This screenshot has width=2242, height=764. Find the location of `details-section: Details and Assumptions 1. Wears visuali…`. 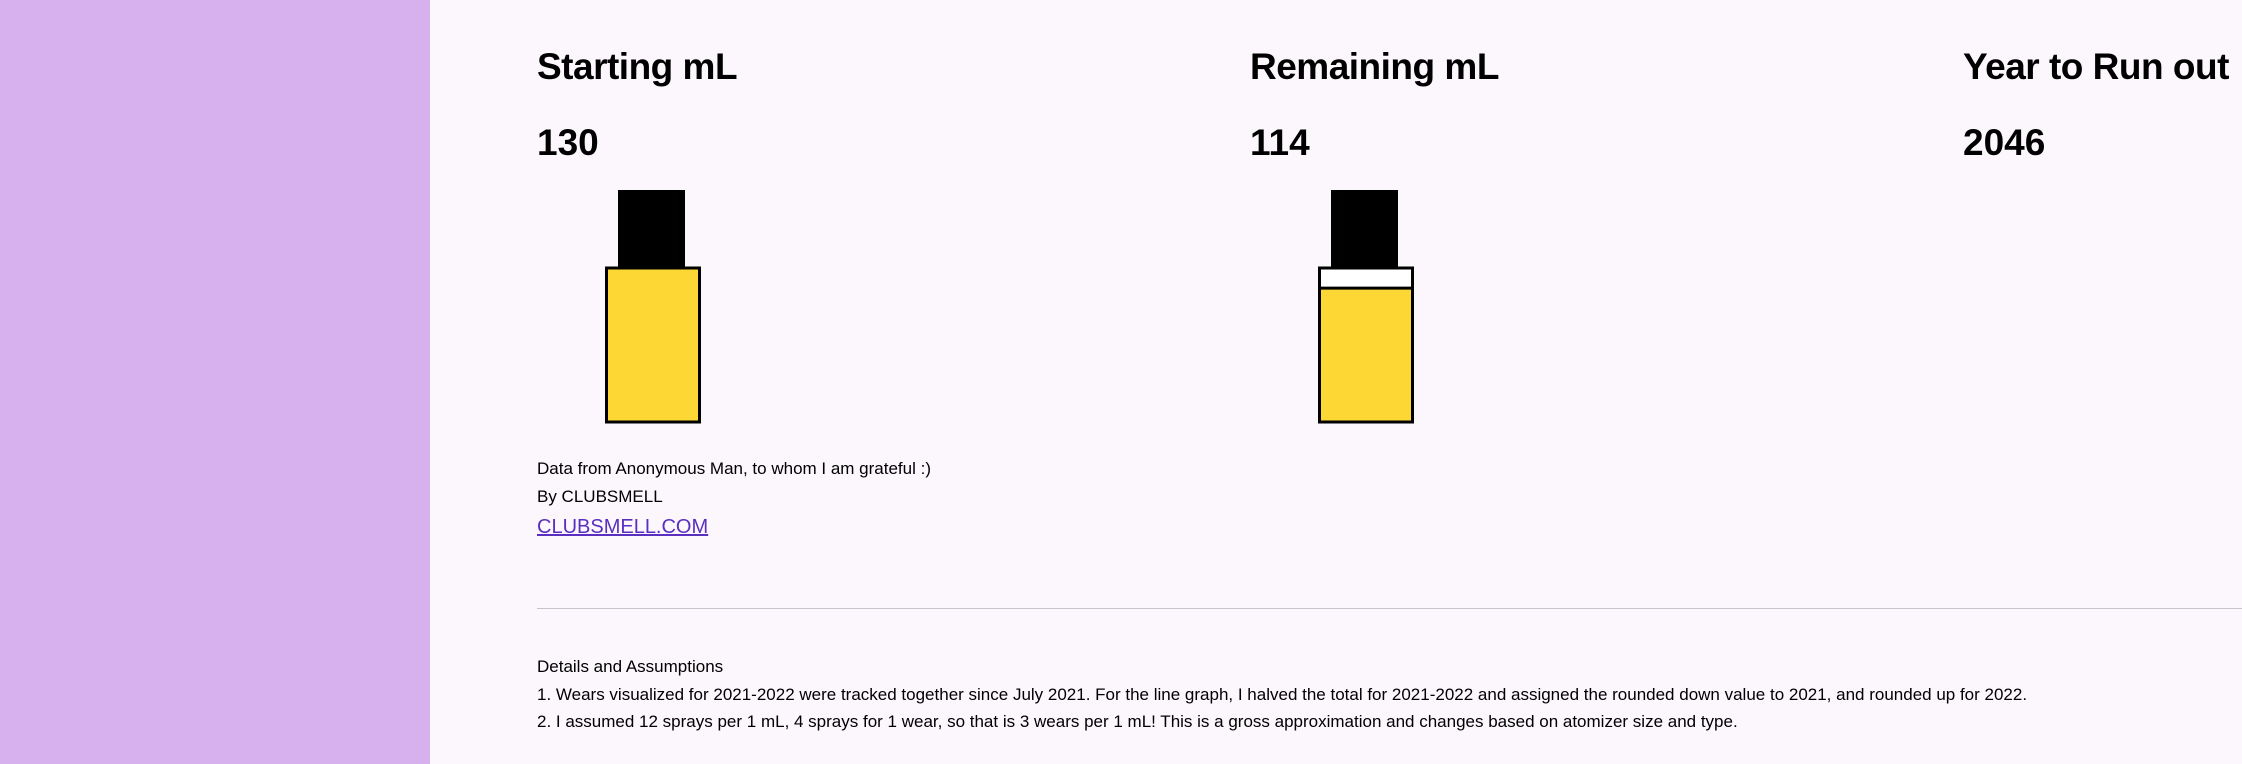

details-section: Details and Assumptions 1. Wears visuali… is located at coordinates (1282, 694).